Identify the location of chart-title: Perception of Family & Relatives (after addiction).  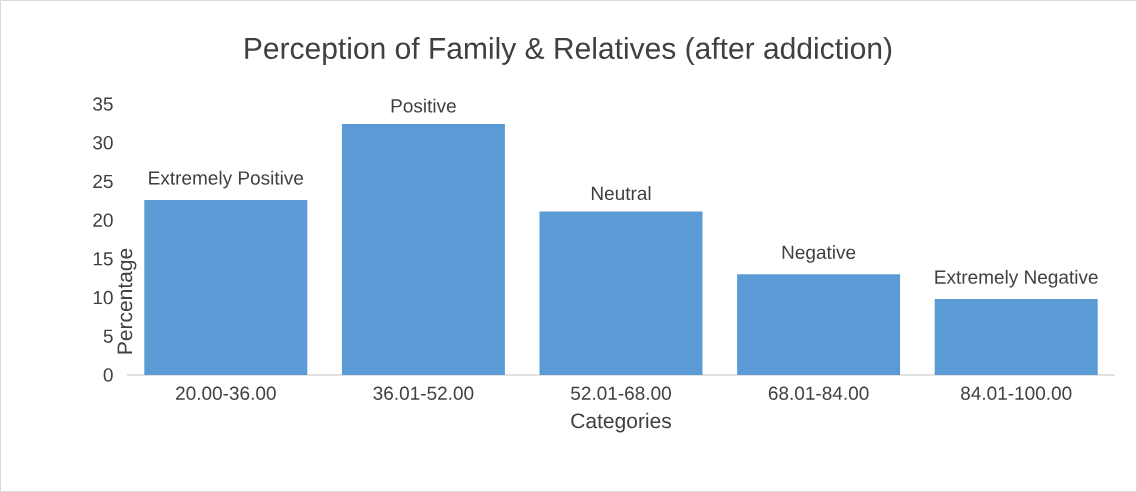
(568, 51).